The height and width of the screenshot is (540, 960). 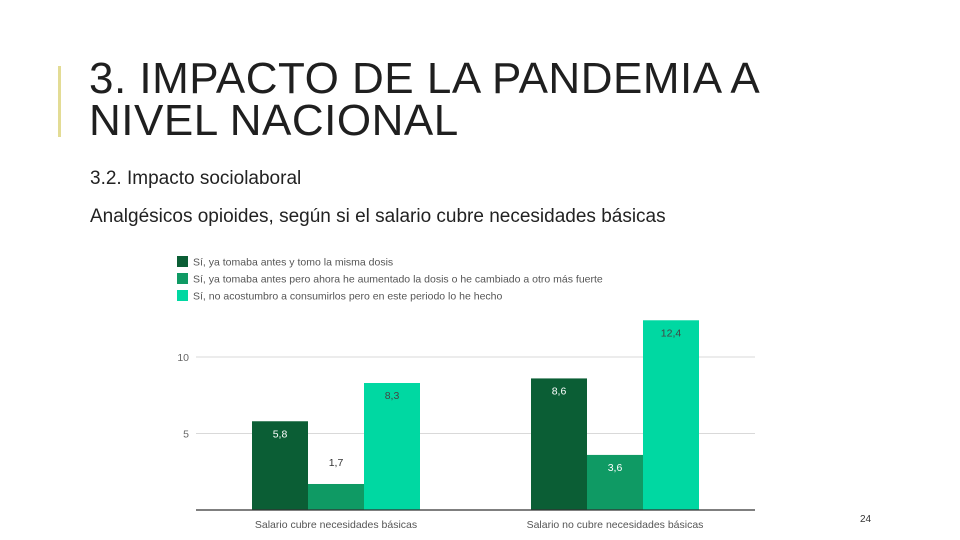 I want to click on data-label: 1,7, so click(x=336, y=463).